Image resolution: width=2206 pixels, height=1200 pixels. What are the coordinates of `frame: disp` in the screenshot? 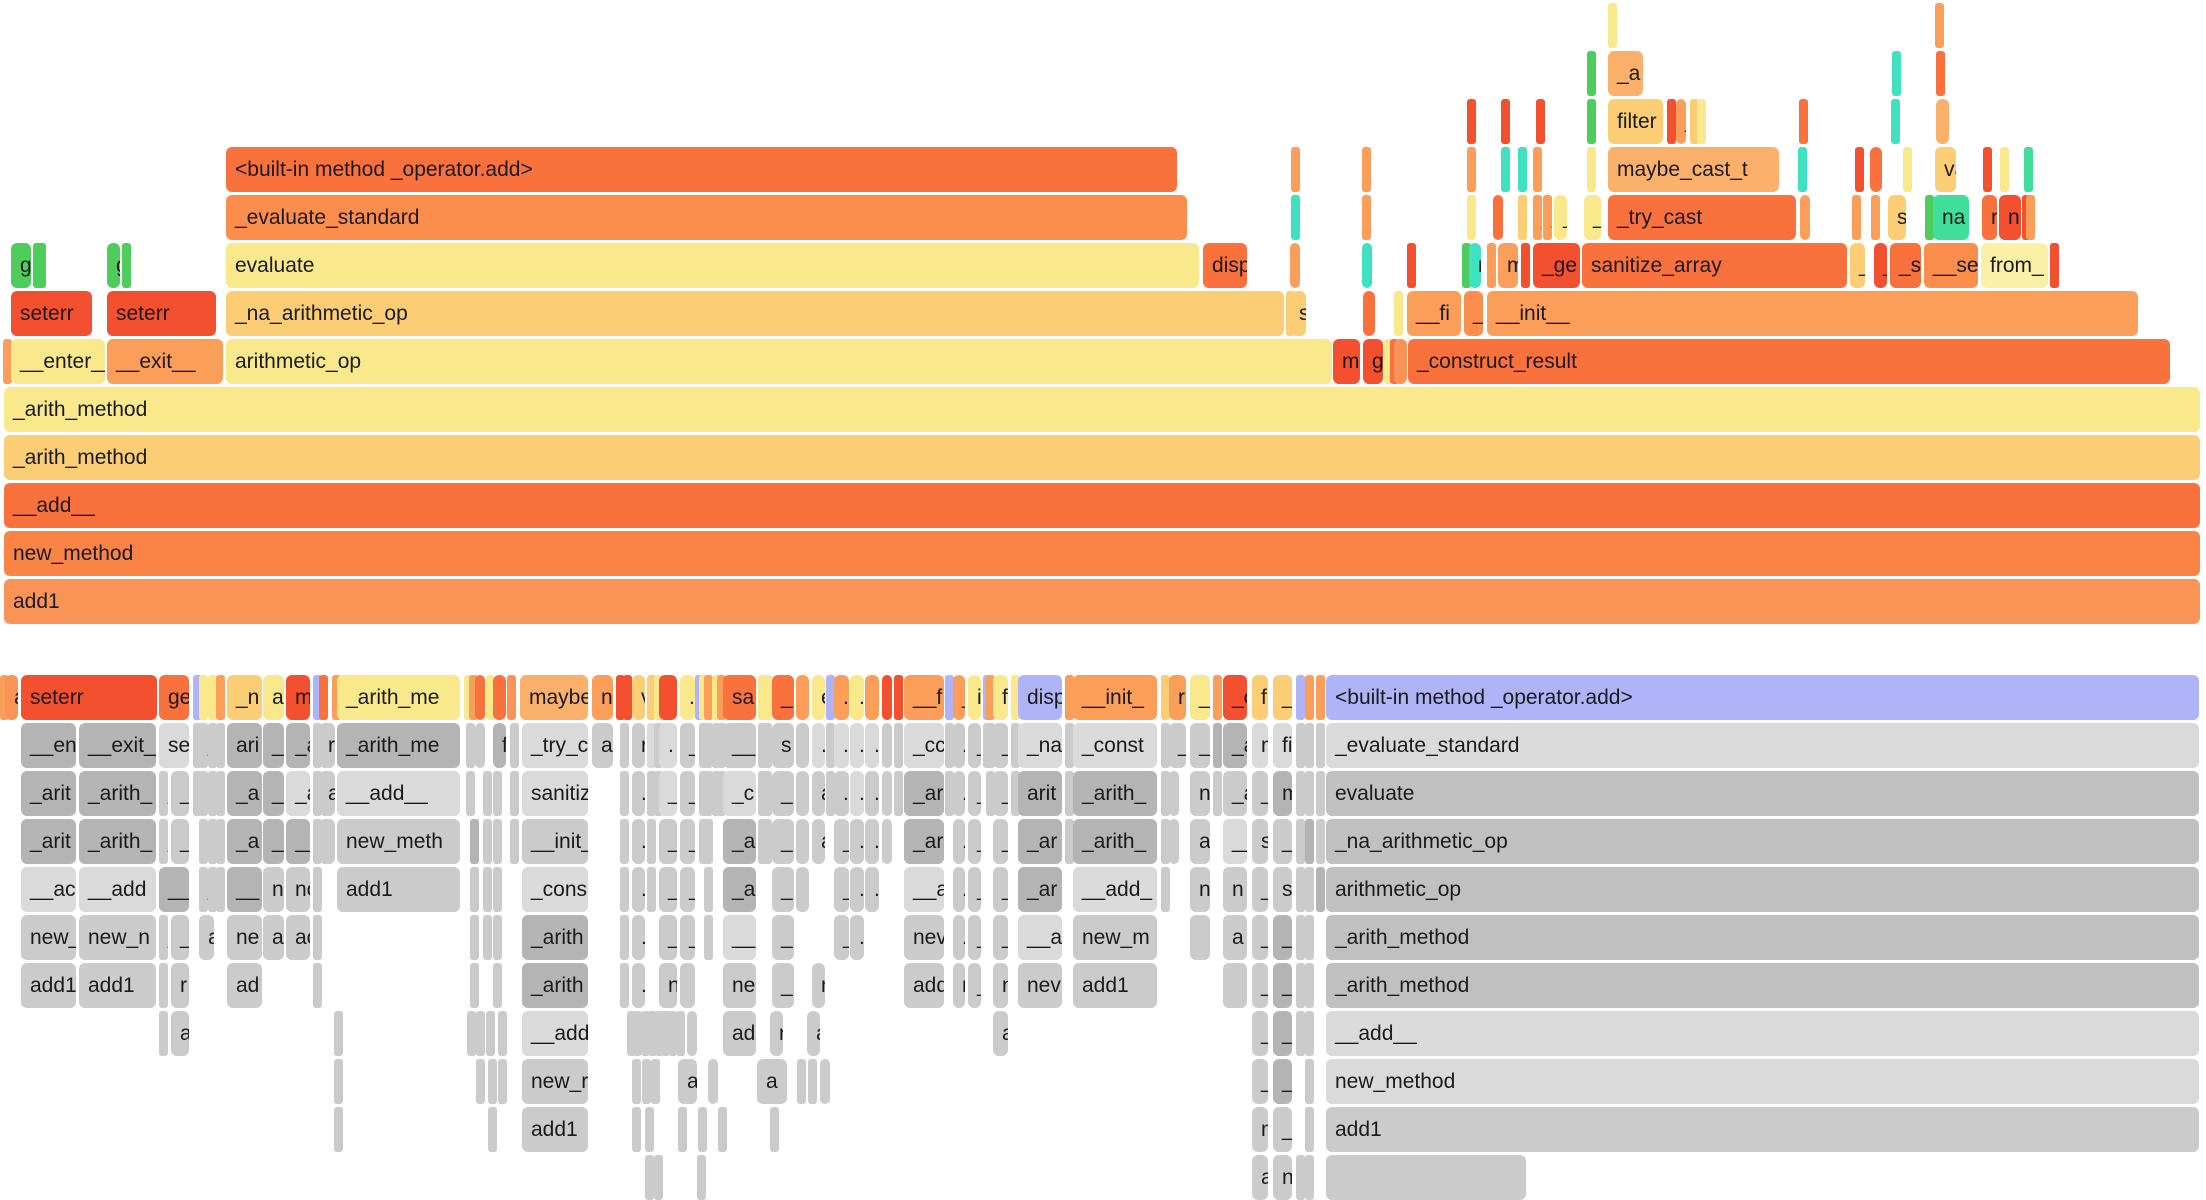 It's located at (1225, 265).